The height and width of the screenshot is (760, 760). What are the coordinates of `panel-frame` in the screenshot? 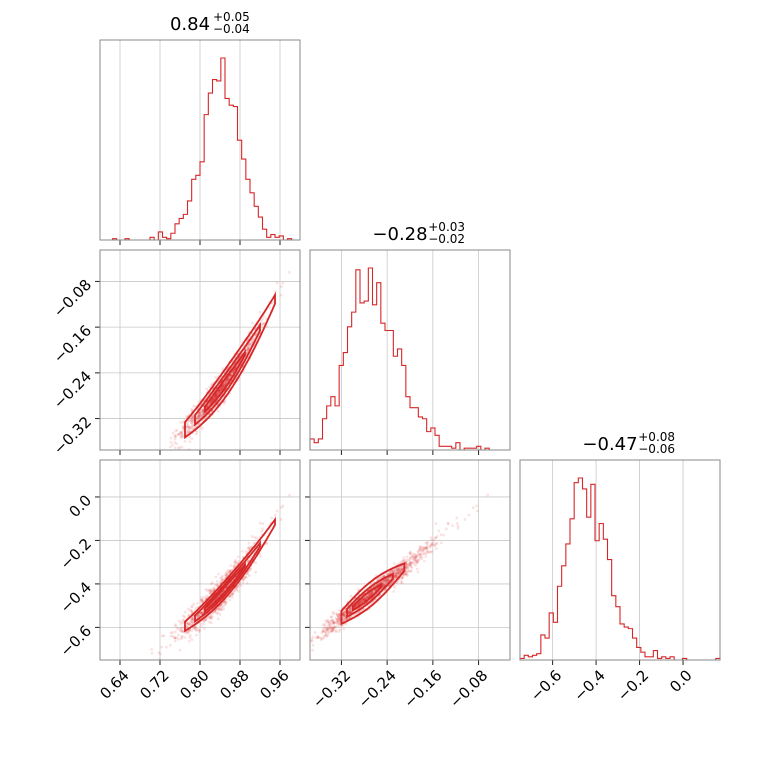 It's located at (200, 350).